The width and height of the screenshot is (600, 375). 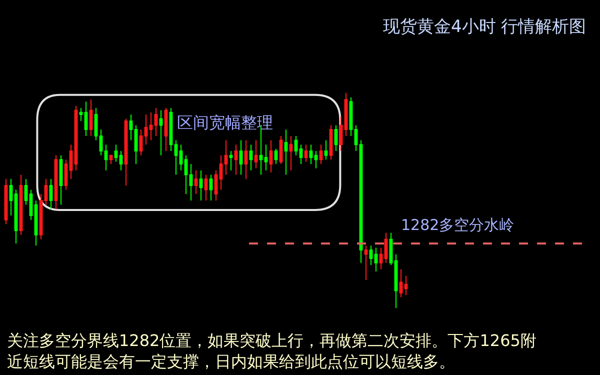 I want to click on text: 现货黄金4小时 行情解析图, so click(x=484, y=27).